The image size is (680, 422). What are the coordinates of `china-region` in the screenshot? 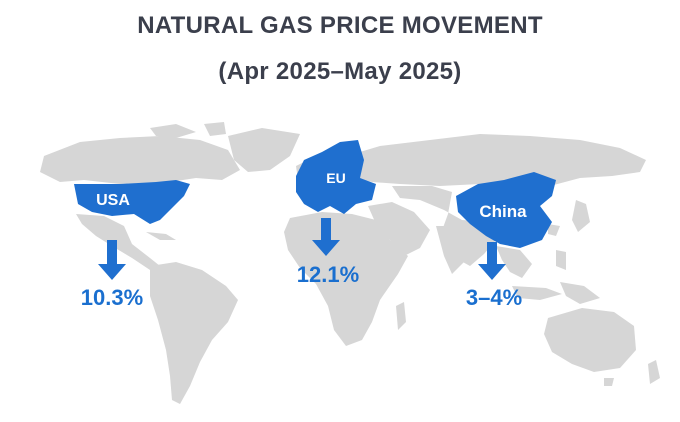 It's located at (506, 210).